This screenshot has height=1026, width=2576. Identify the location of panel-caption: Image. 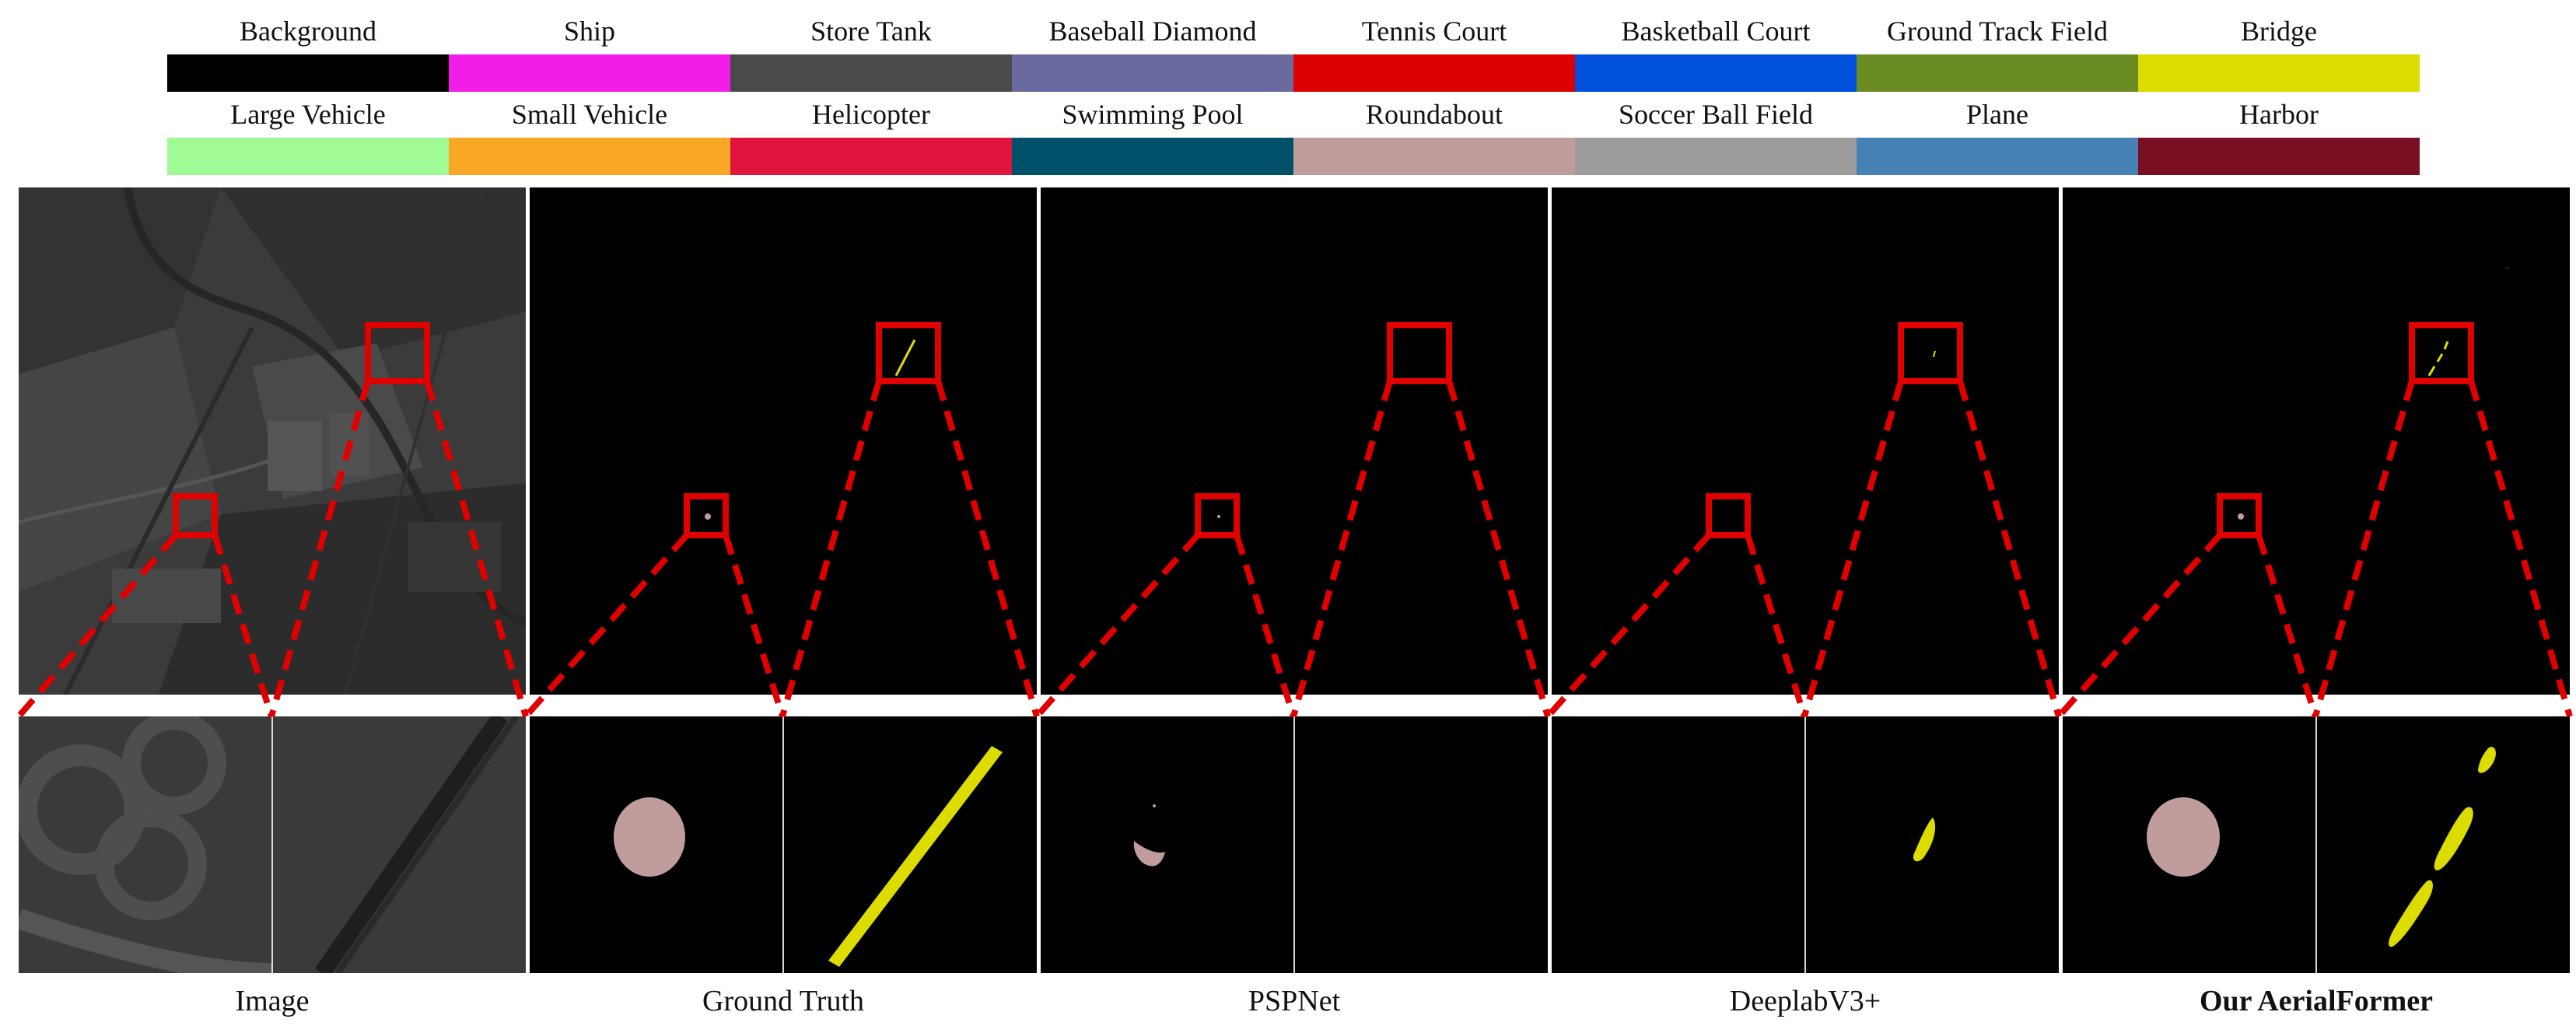
(273, 1001).